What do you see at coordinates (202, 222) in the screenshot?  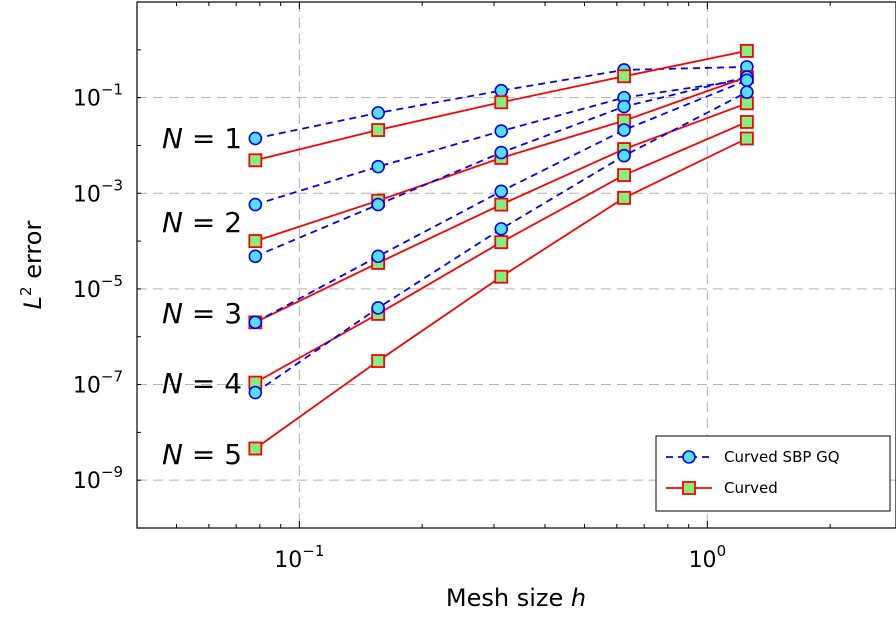 I see `n-label: N = 2` at bounding box center [202, 222].